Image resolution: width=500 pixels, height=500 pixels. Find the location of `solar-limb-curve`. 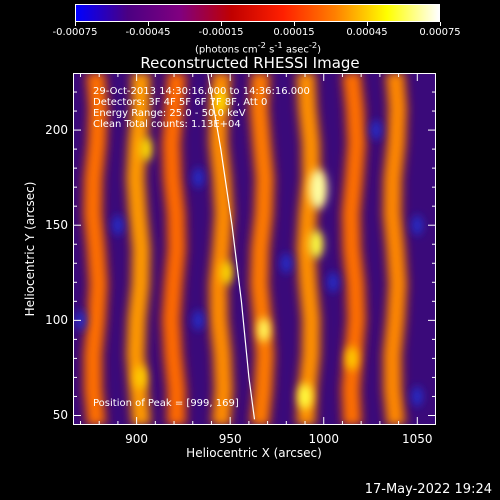

solar-limb-curve is located at coordinates (231, 246).